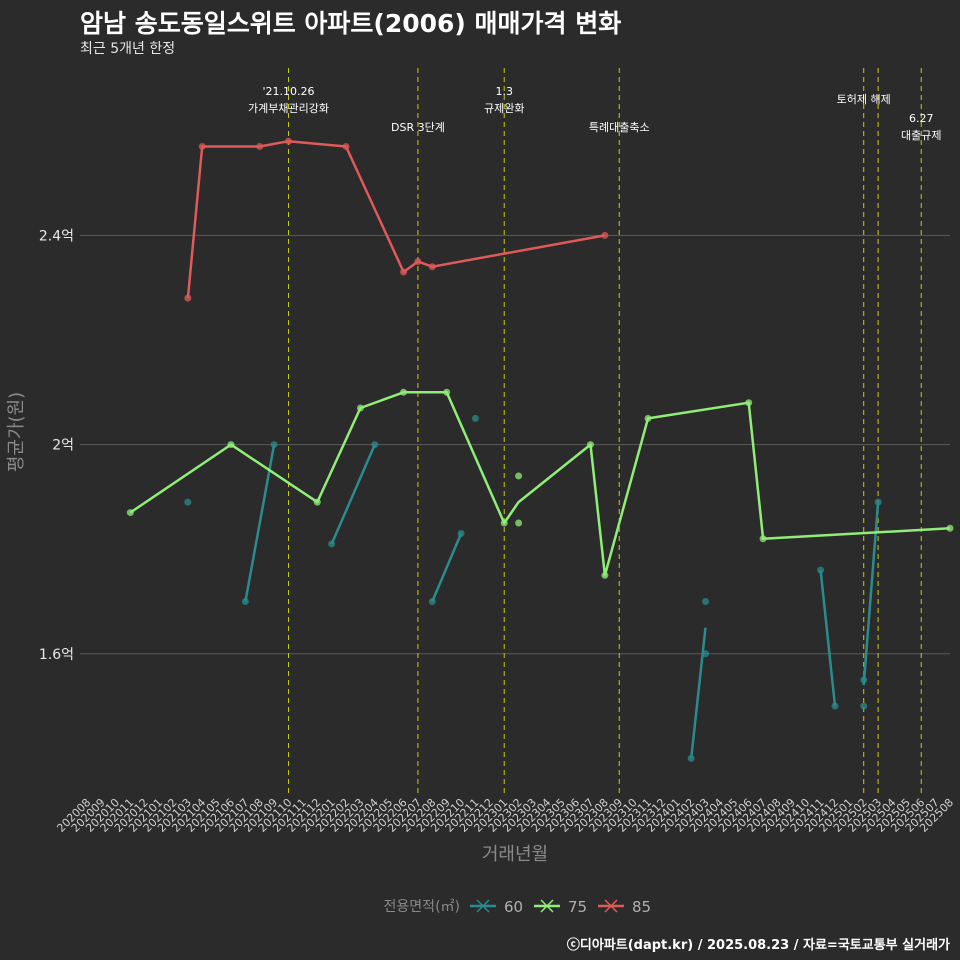 This screenshot has height=960, width=960. What do you see at coordinates (504, 91) in the screenshot?
I see `event-label: 1.3` at bounding box center [504, 91].